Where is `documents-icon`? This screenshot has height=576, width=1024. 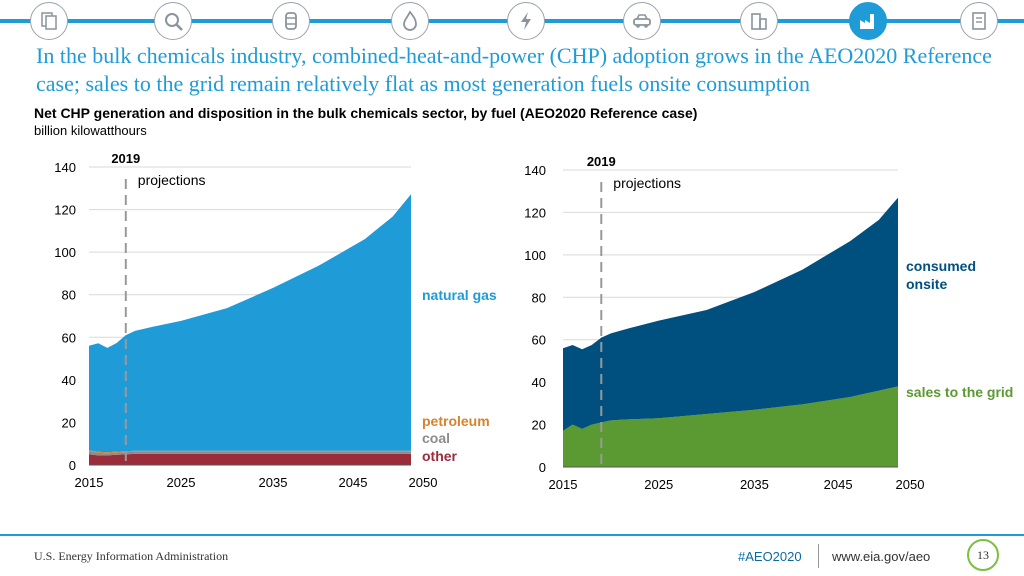
documents-icon is located at coordinates (49, 21).